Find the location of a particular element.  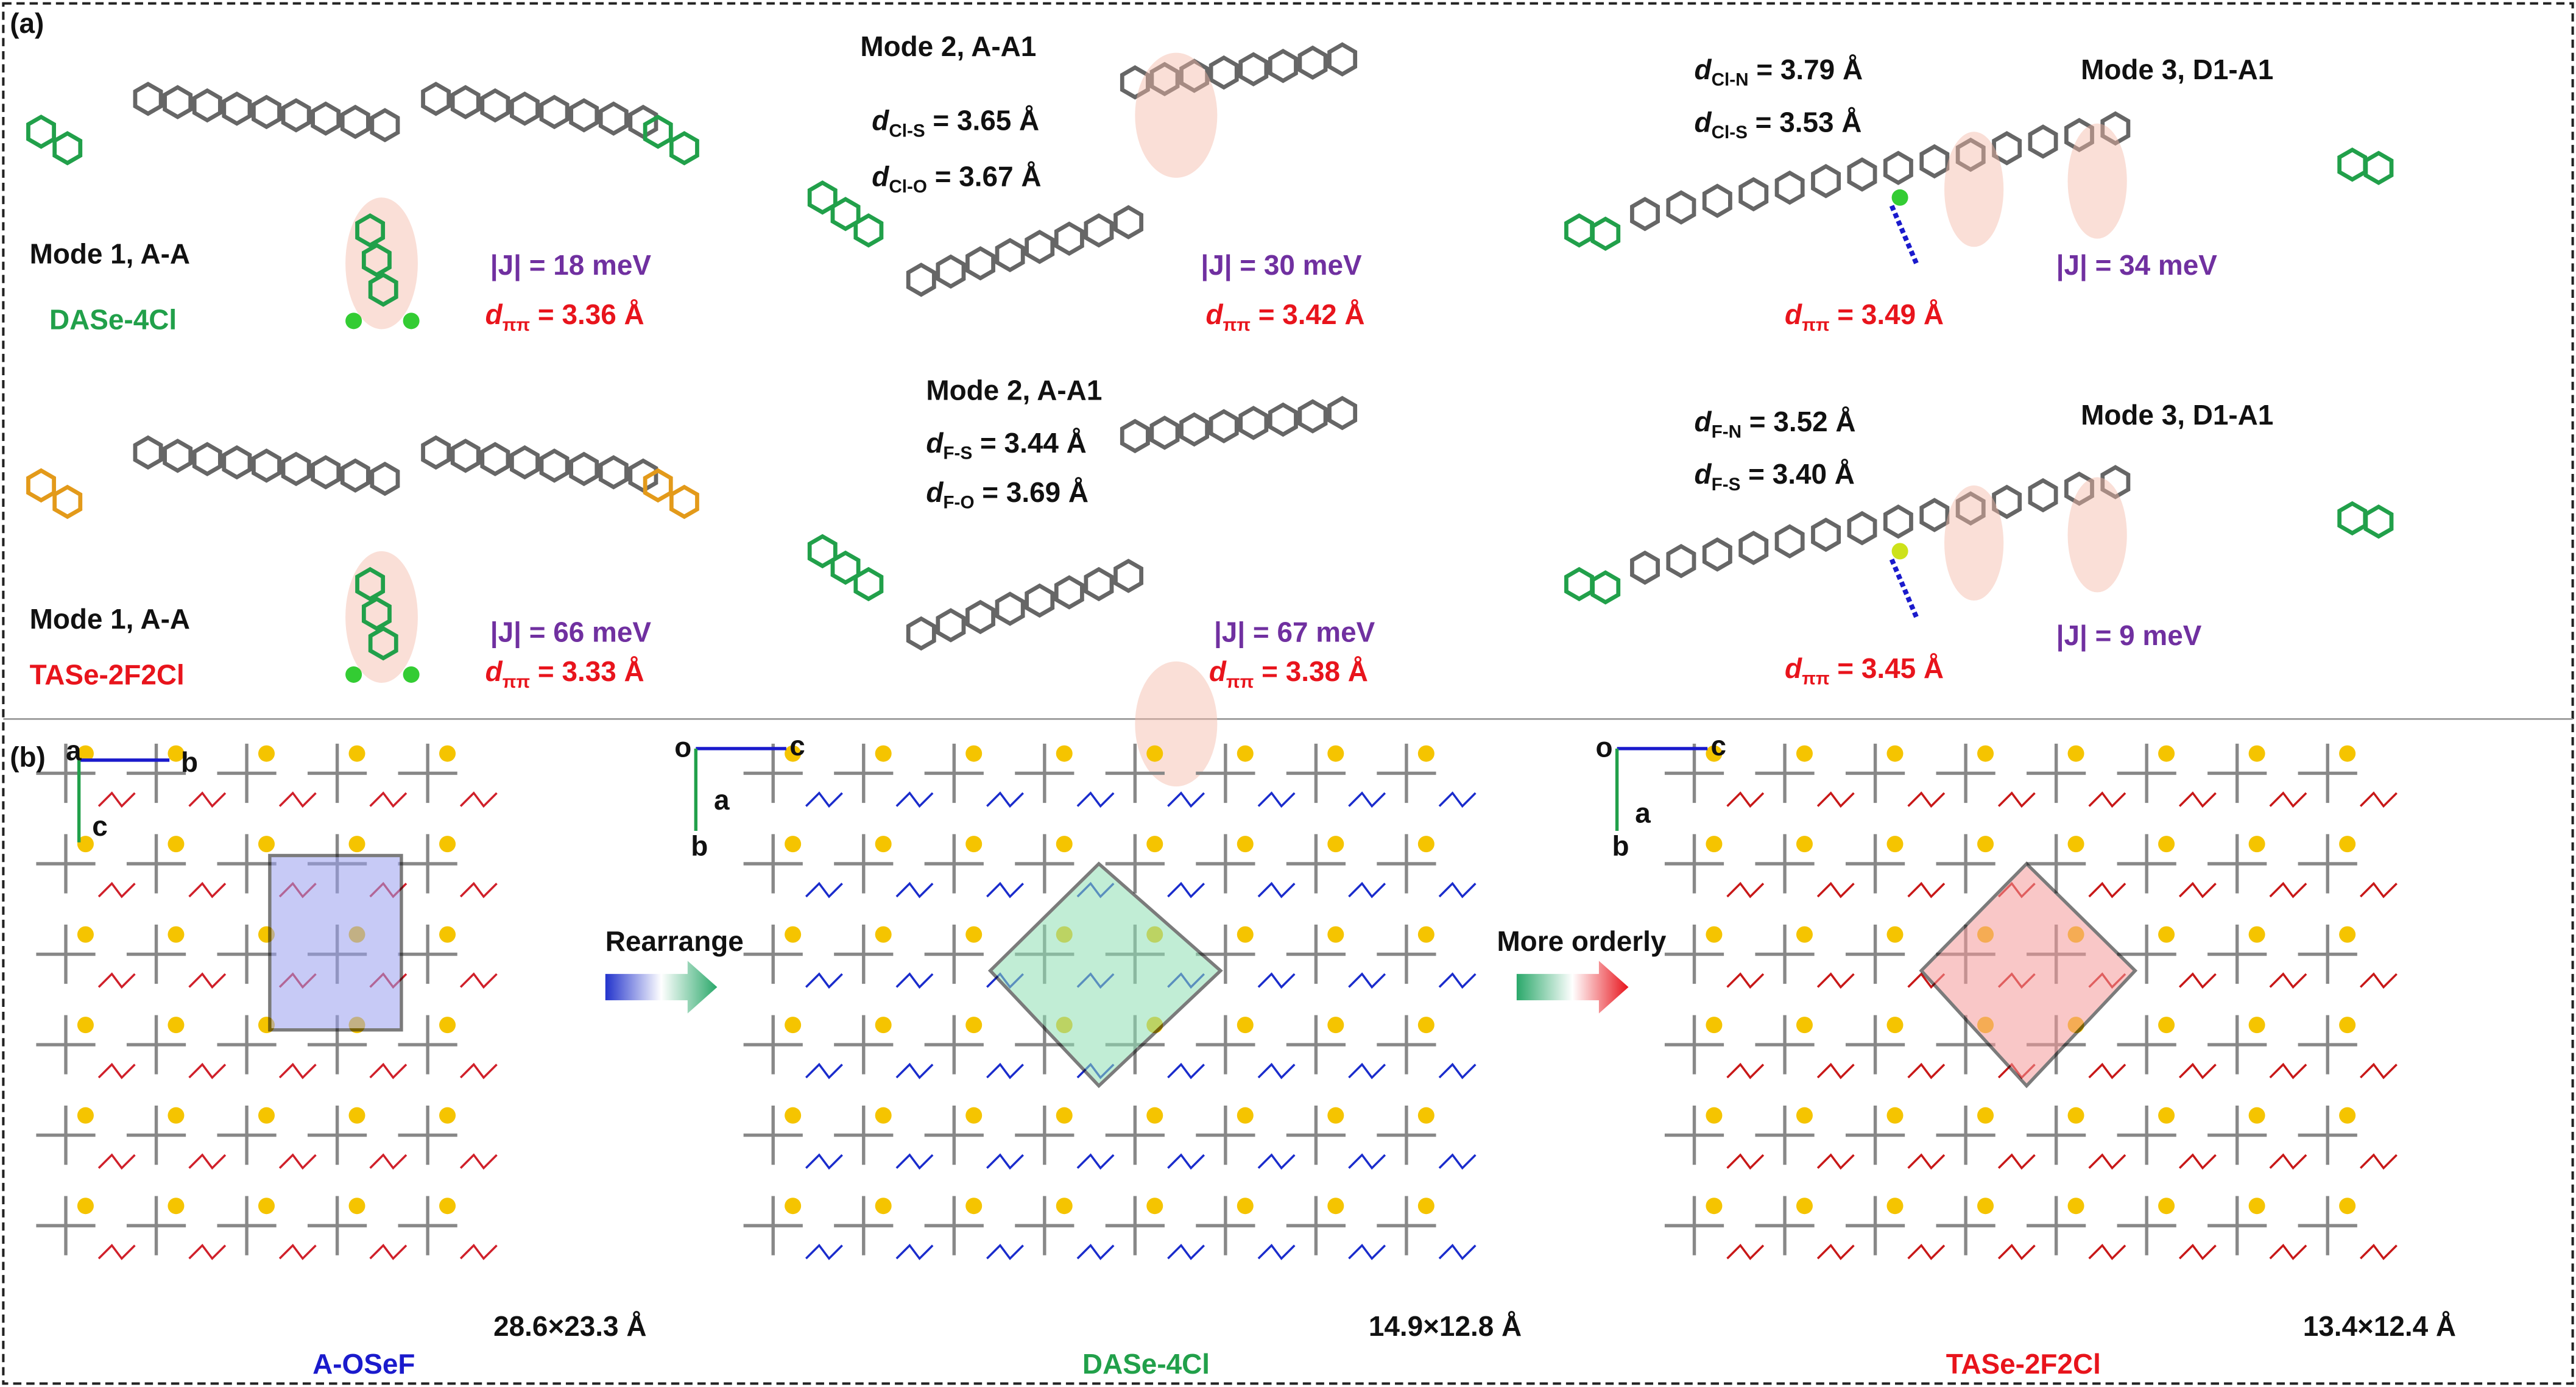

contact is located at coordinates (1904, 234).